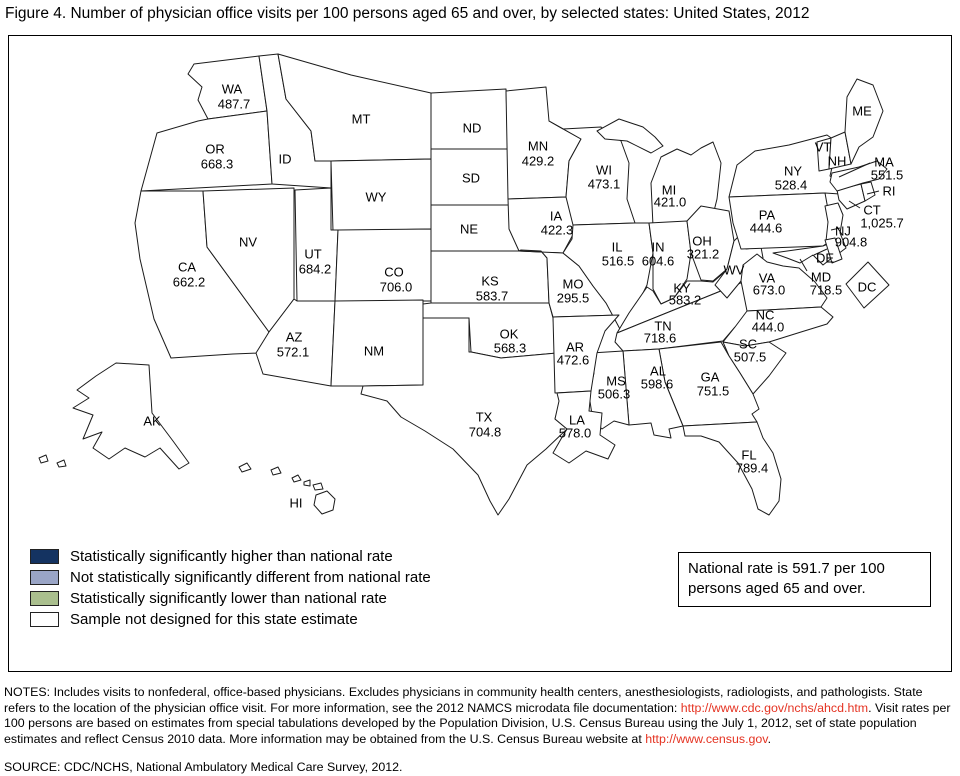 The image size is (960, 776). I want to click on state-value-co: 706.0, so click(396, 287).